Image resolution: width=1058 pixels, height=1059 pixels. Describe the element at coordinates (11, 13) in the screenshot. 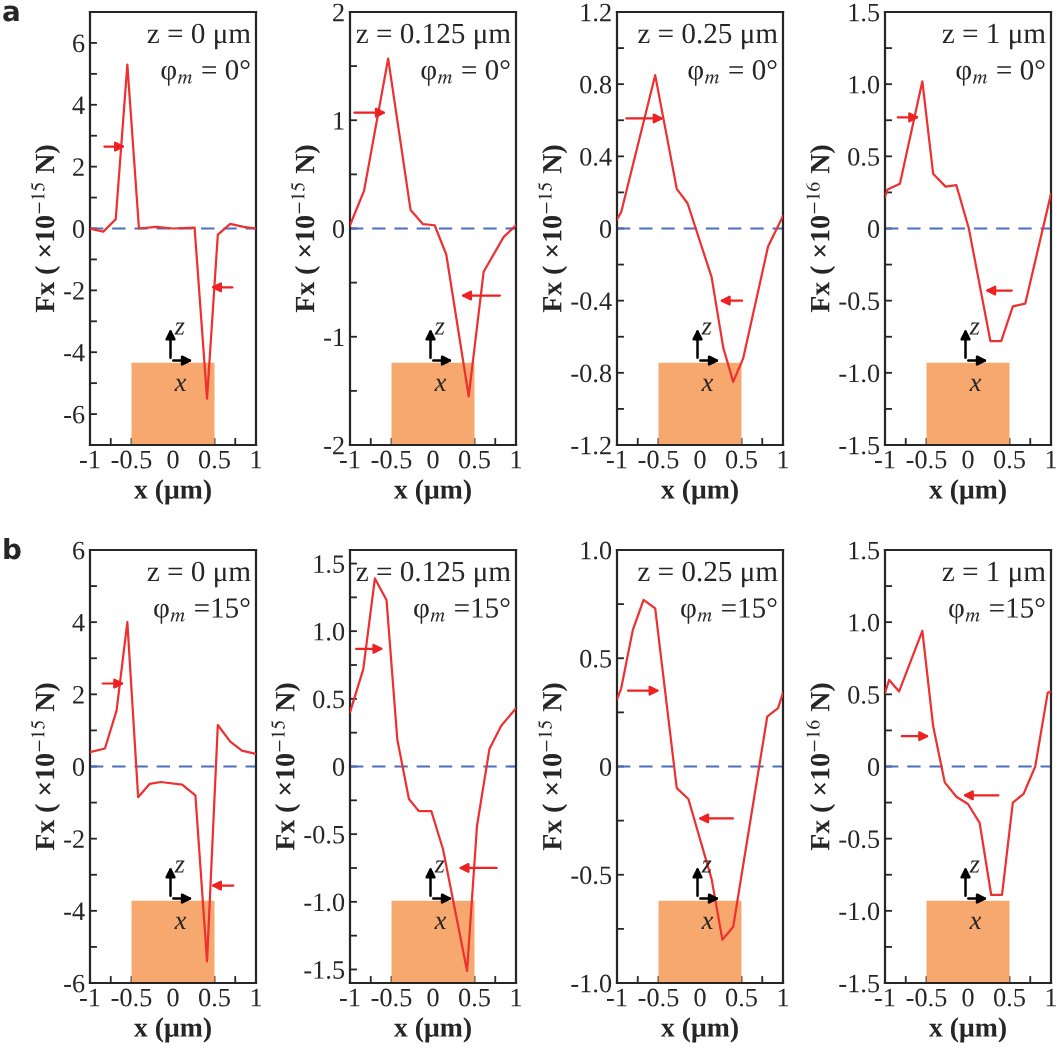

I see `text: a` at that location.